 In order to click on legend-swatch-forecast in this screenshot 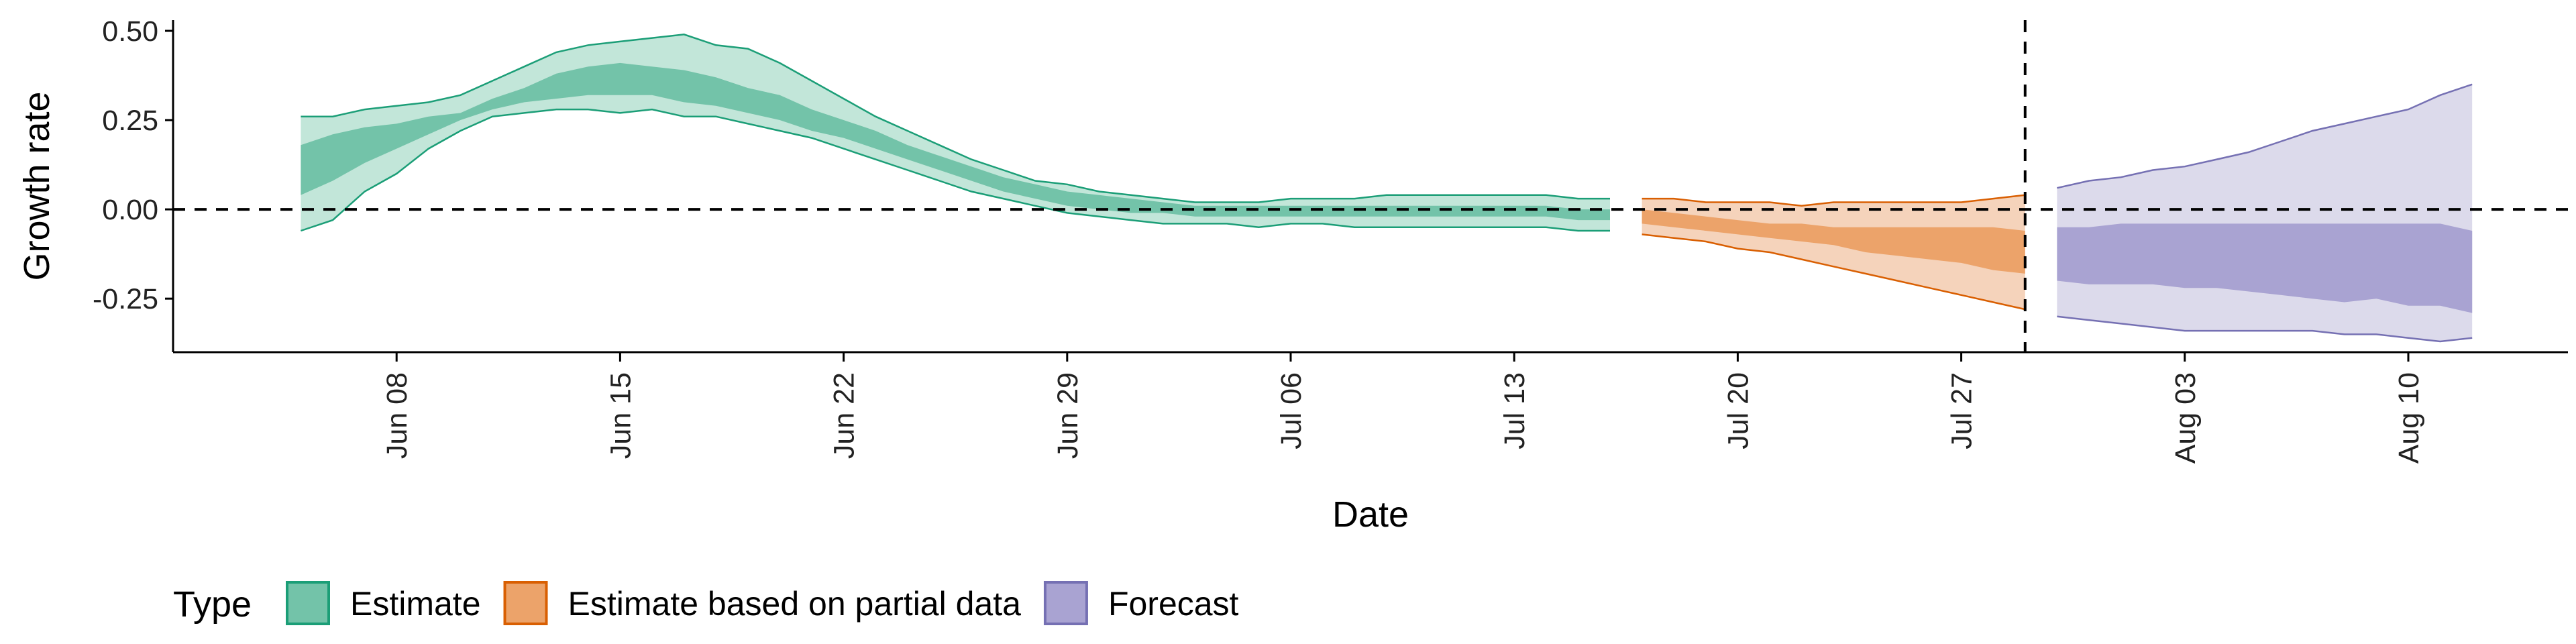, I will do `click(1065, 603)`.